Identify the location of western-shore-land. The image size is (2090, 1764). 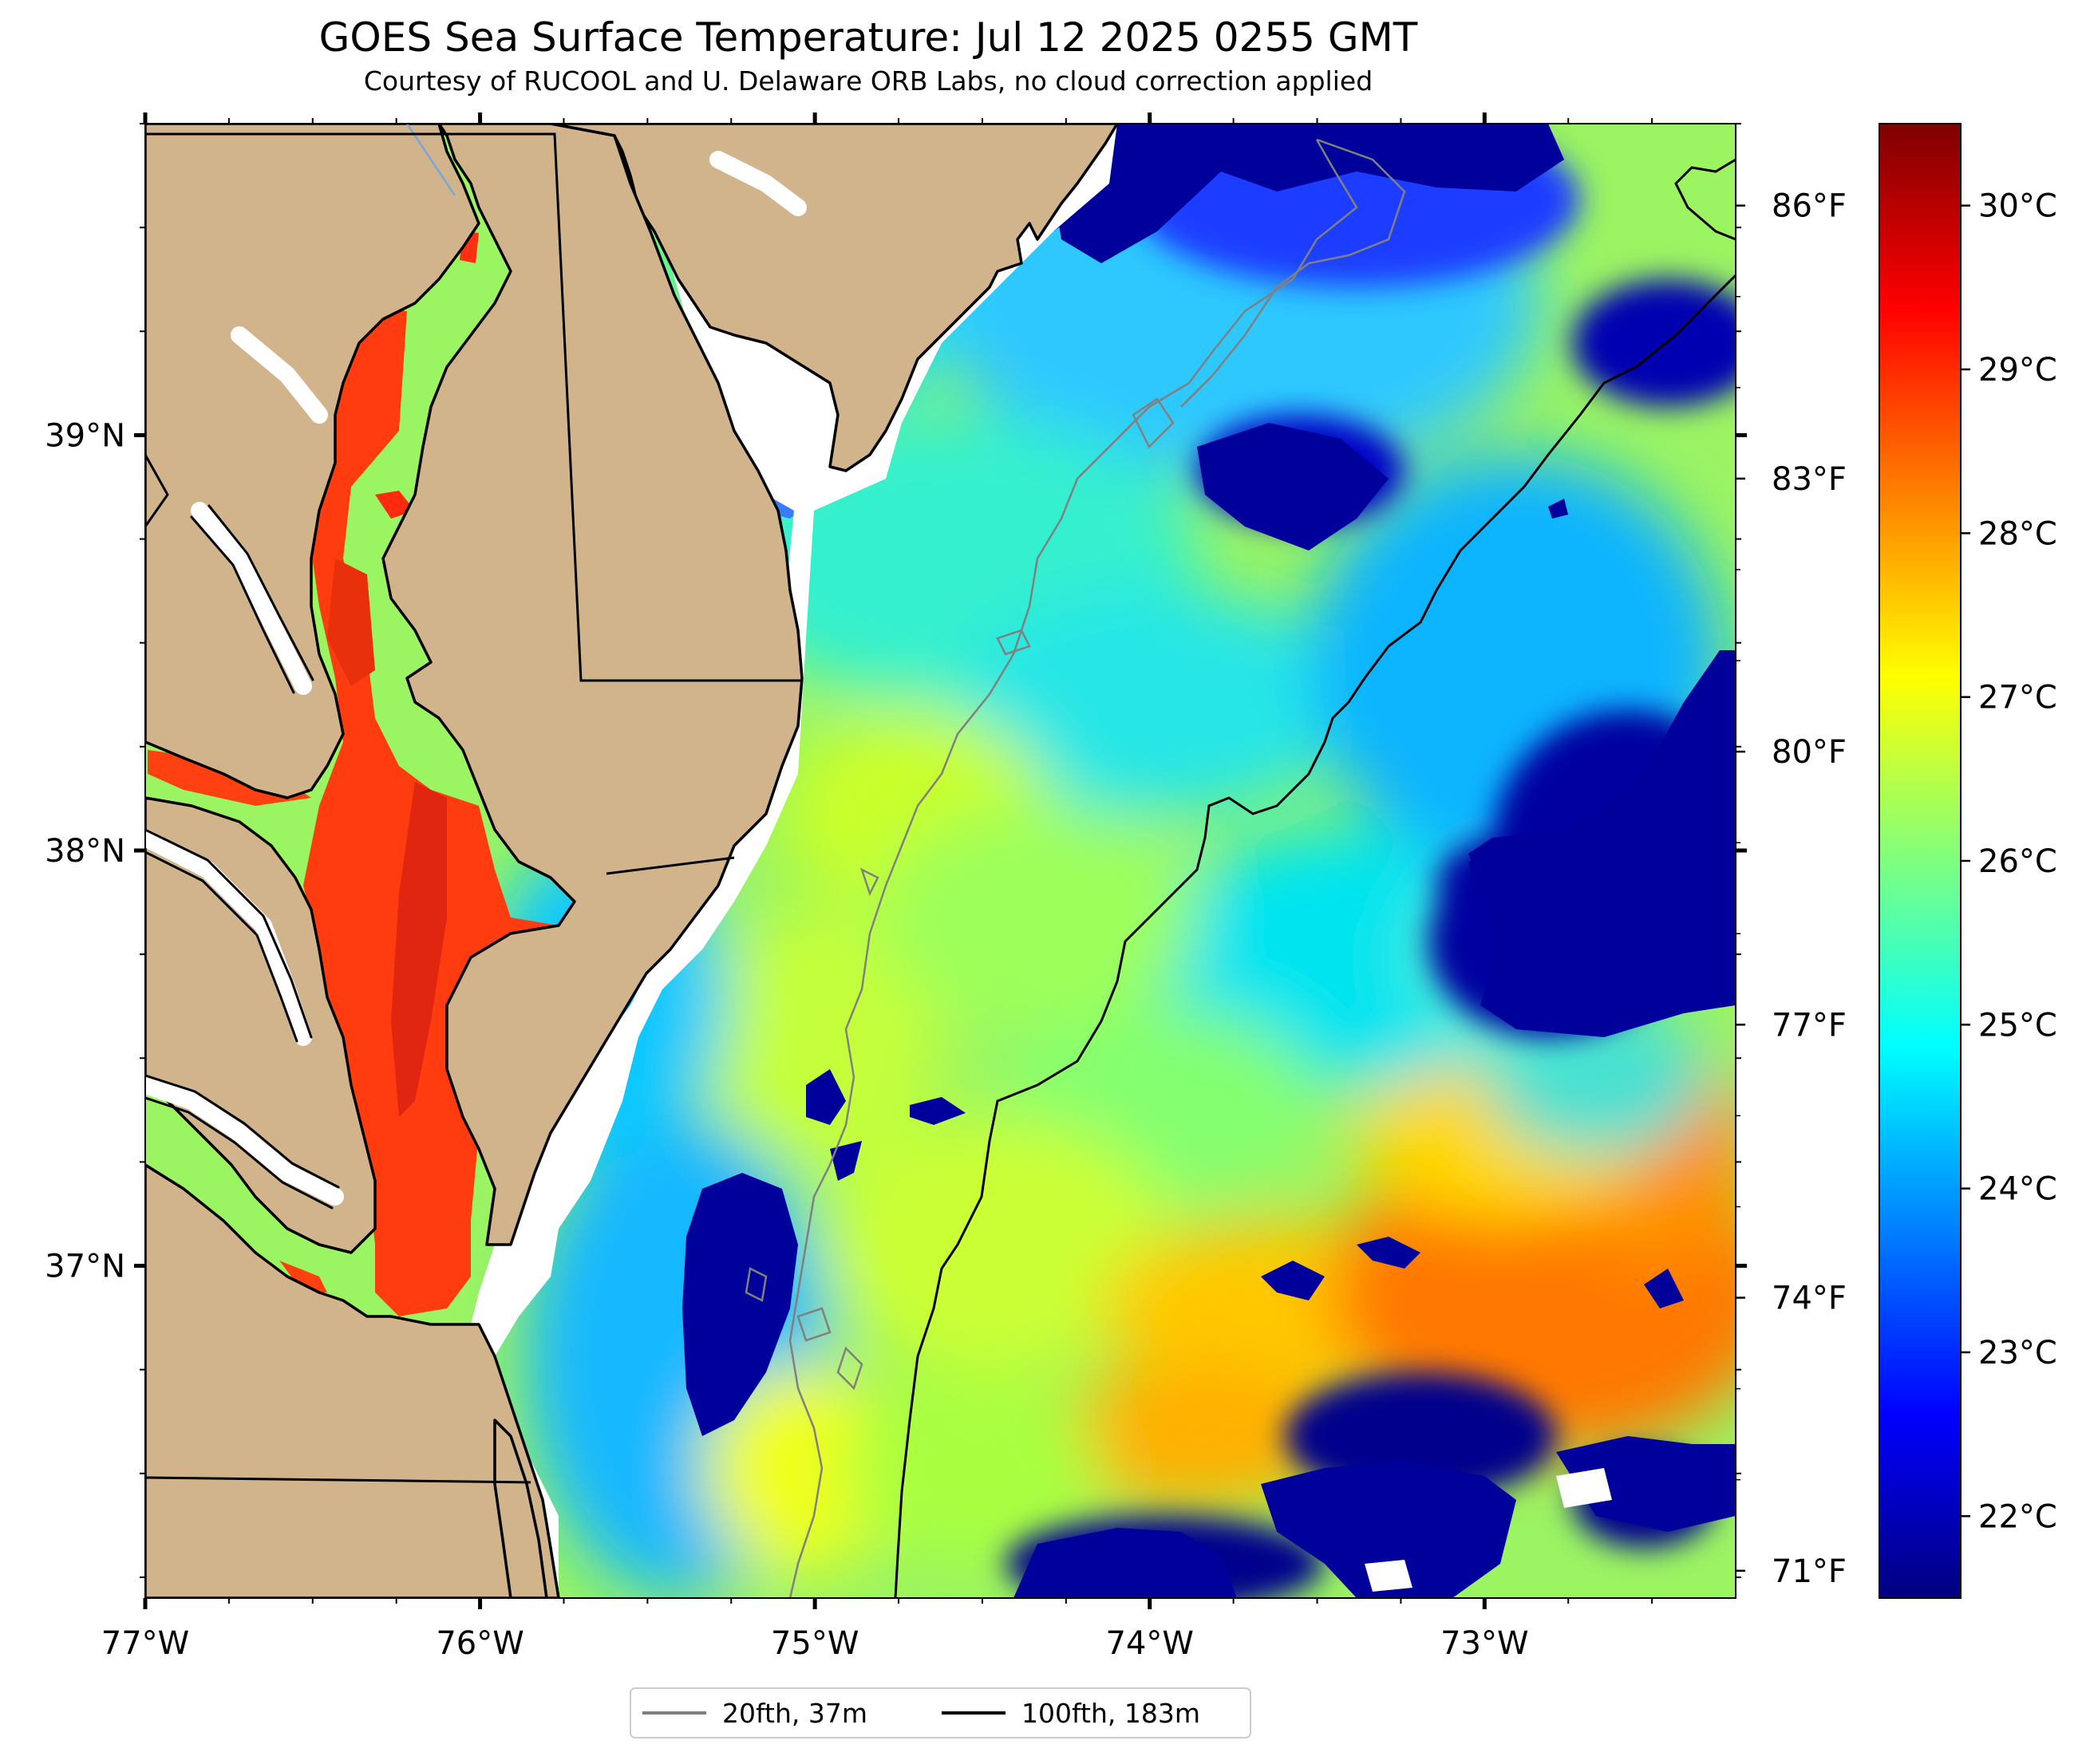
(312, 461).